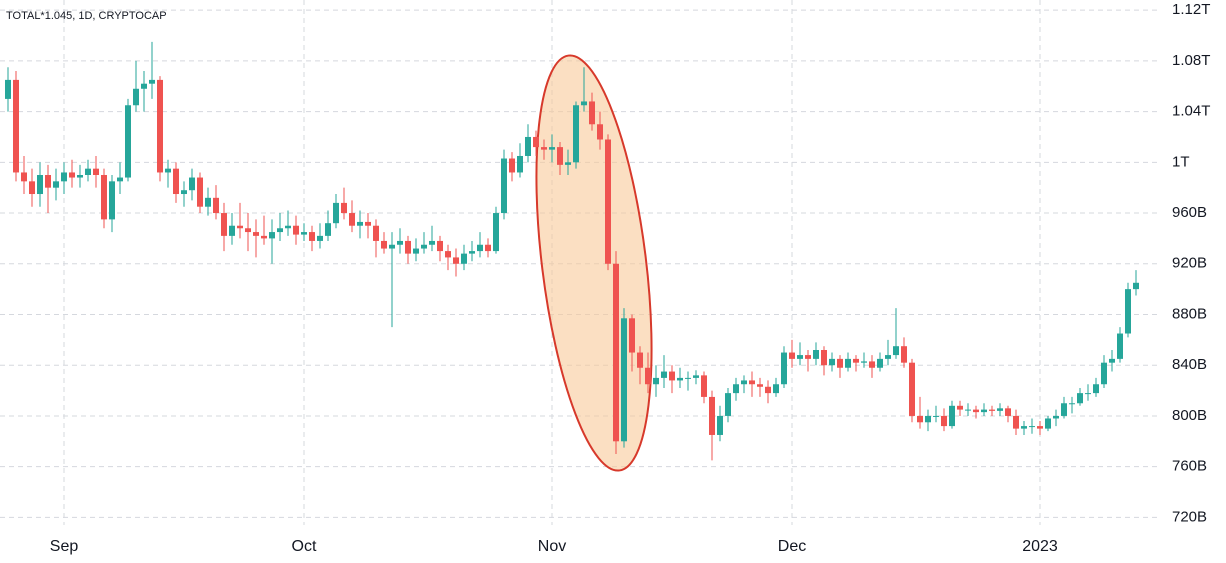  What do you see at coordinates (86, 16) in the screenshot?
I see `symbol-label: TOTAL*1.045, 1D, CRYPTOCAP` at bounding box center [86, 16].